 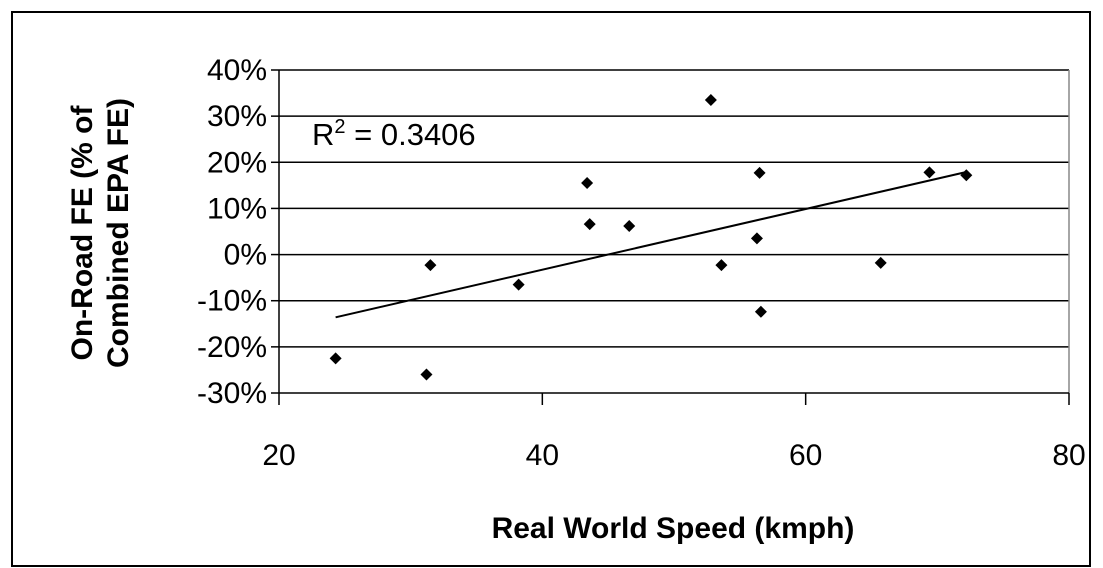 What do you see at coordinates (237, 208) in the screenshot?
I see `y-tick-label: 10%` at bounding box center [237, 208].